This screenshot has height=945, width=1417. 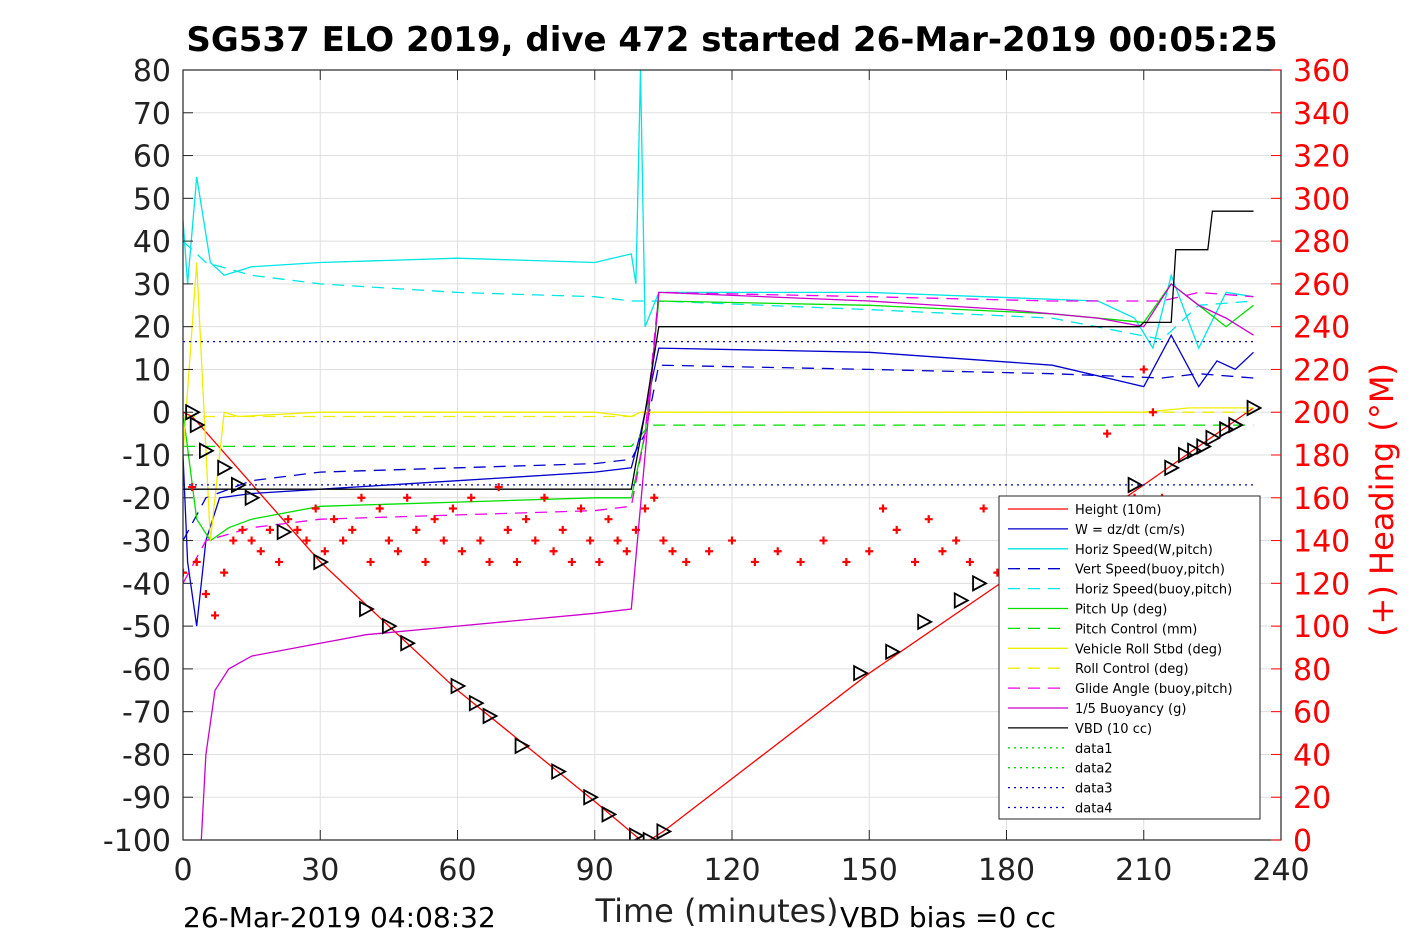 What do you see at coordinates (146, 670) in the screenshot?
I see `y-tick-label: -60` at bounding box center [146, 670].